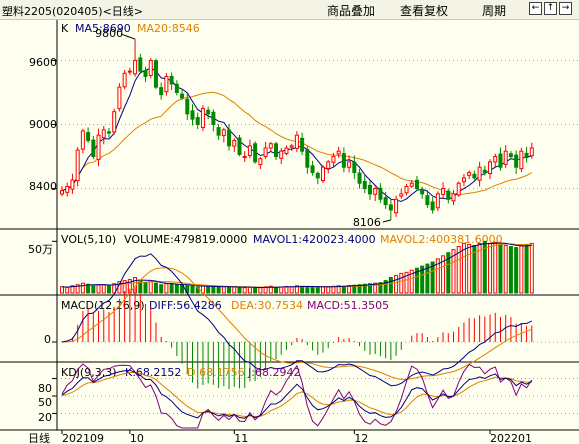  I want to click on kdj-d-value: D:68.1756, so click(216, 372).